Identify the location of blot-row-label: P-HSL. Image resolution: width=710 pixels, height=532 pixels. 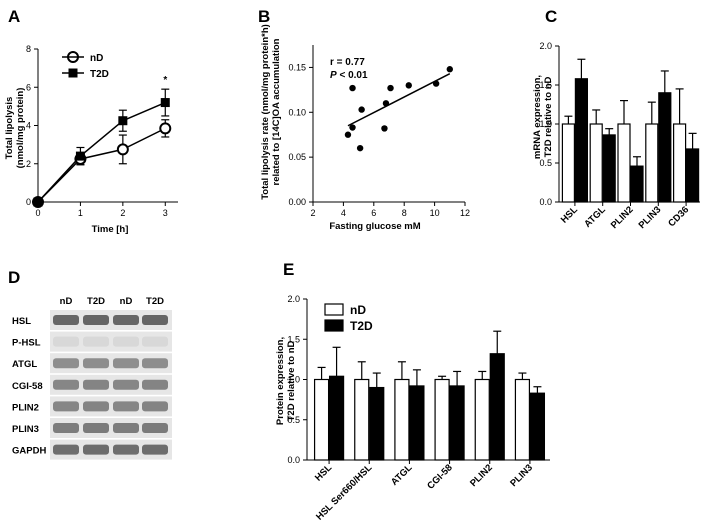
(26, 343).